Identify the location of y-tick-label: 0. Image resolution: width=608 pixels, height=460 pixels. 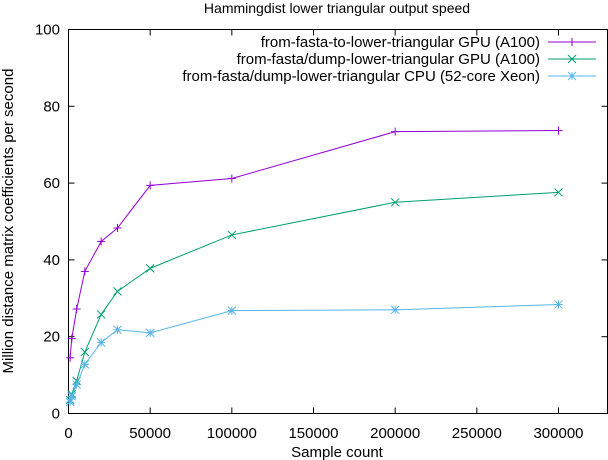
(56, 414).